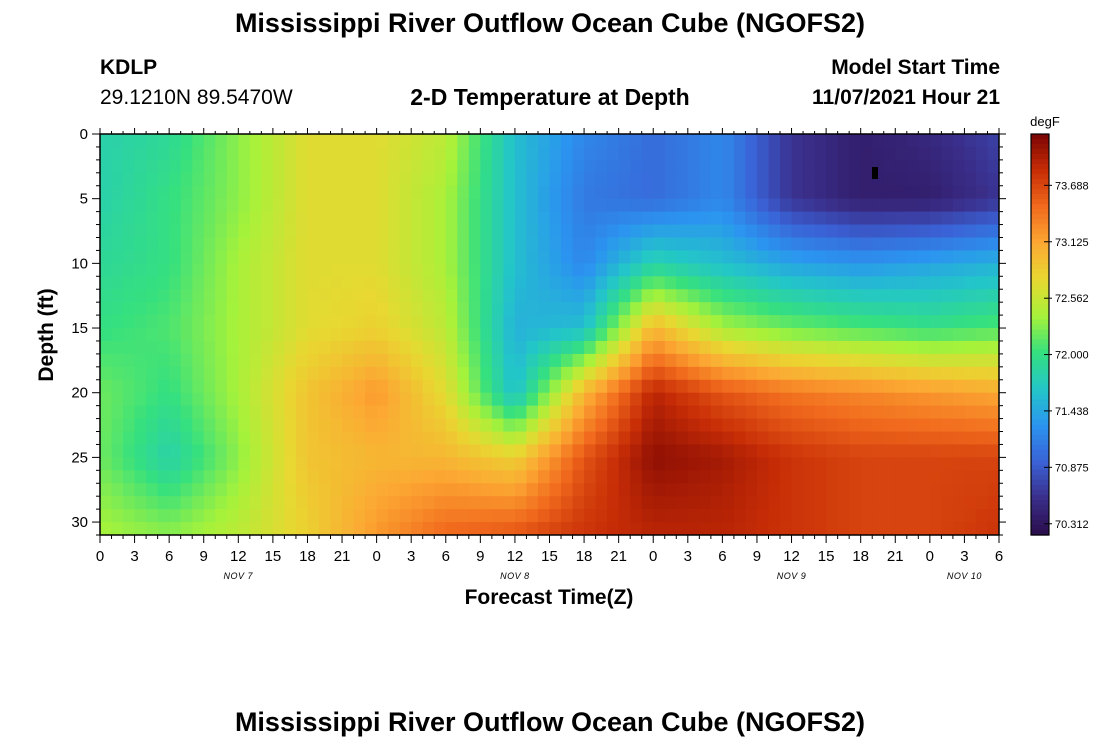 The image size is (1100, 750). What do you see at coordinates (46, 334) in the screenshot?
I see `y-axis-label: Depth (ft)` at bounding box center [46, 334].